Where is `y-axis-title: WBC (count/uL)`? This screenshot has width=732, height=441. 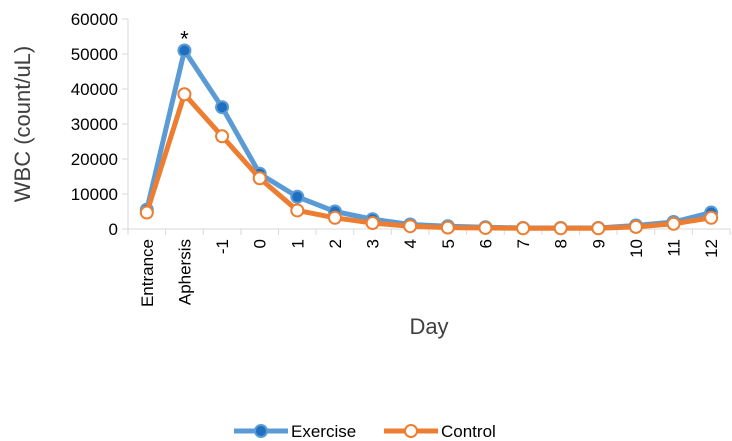 y-axis-title: WBC (count/uL) is located at coordinates (22, 124).